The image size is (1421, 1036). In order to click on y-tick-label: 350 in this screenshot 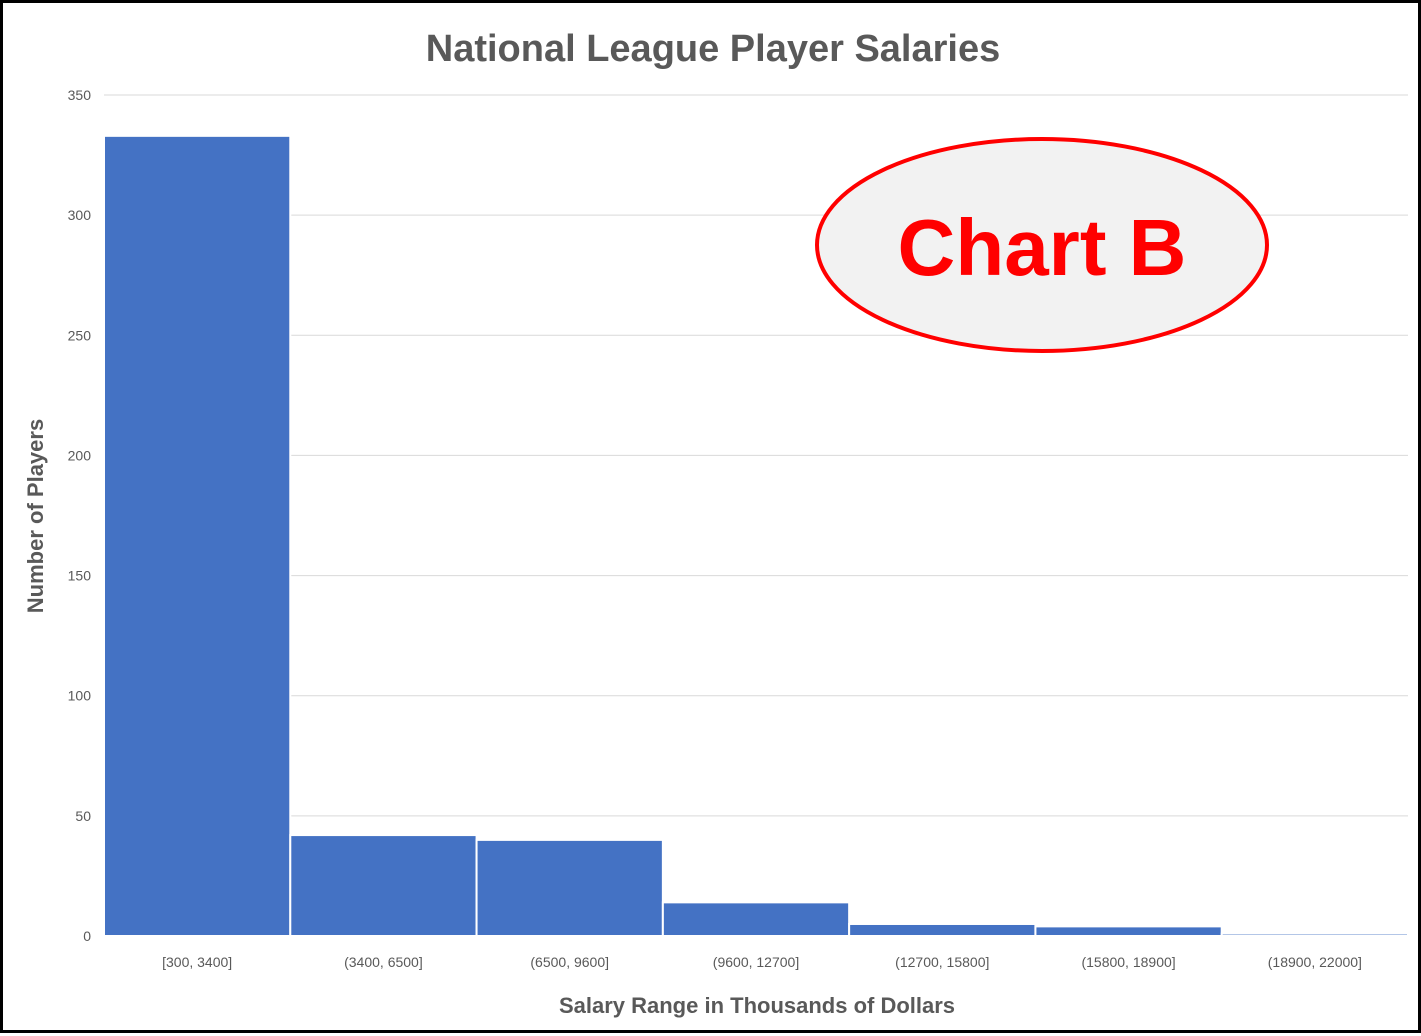, I will do `click(80, 95)`.